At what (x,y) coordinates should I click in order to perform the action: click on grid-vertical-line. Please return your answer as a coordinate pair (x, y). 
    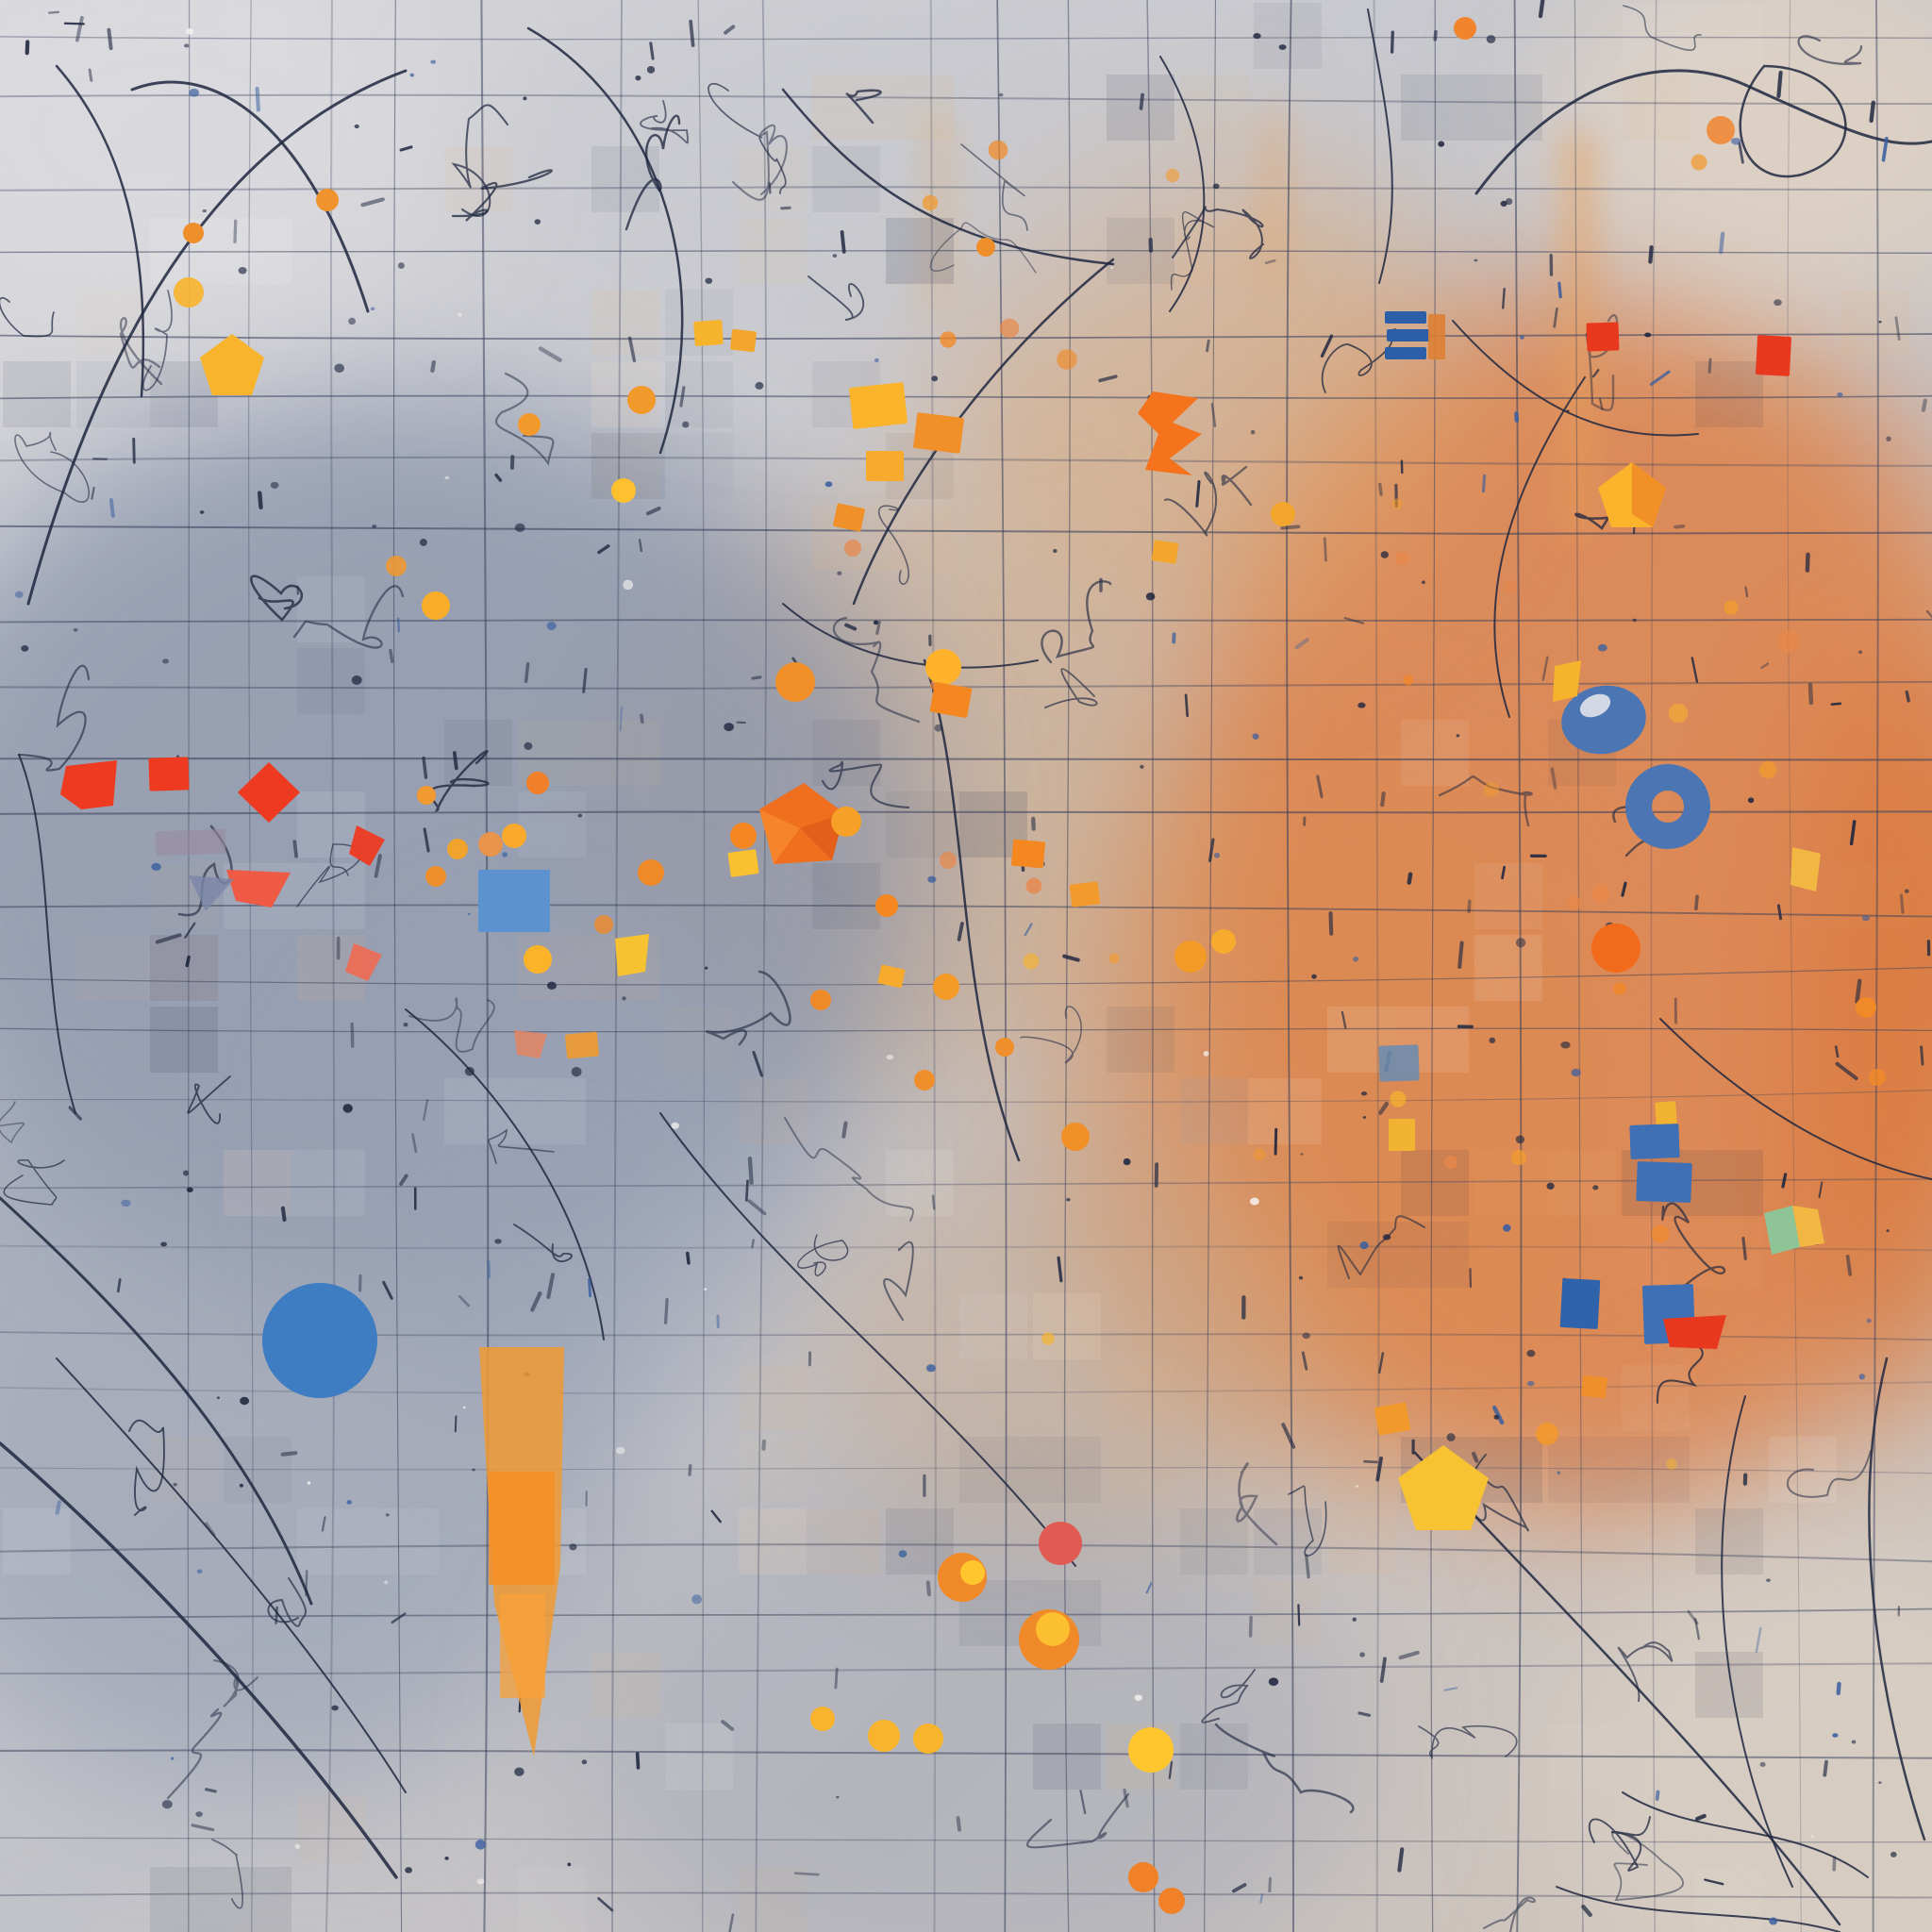
    Looking at the image, I should click on (1433, 966).